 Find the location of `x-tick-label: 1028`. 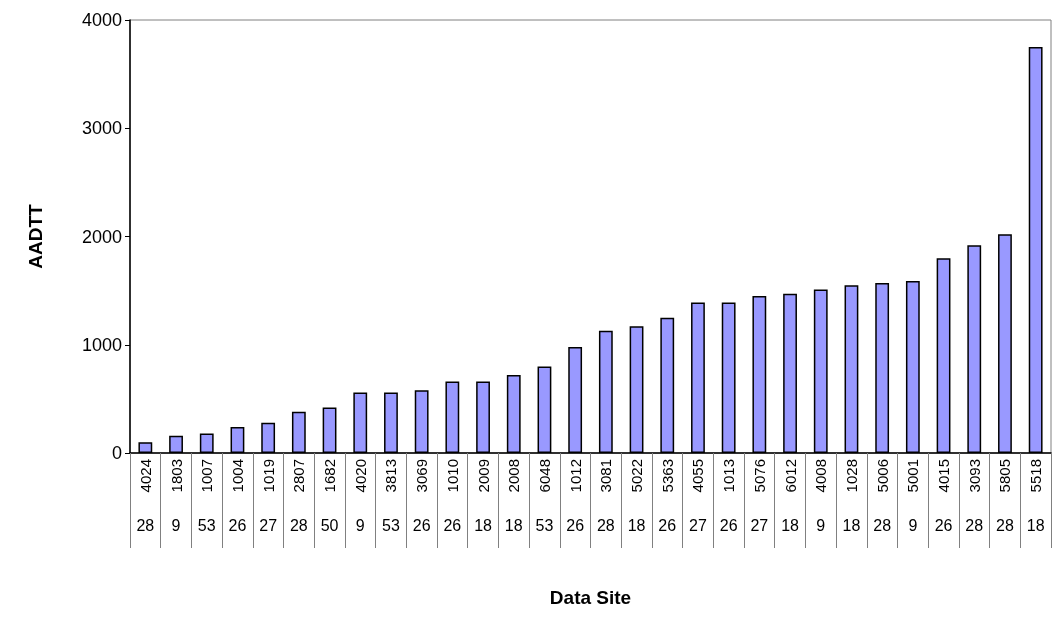

x-tick-label: 1028 is located at coordinates (851, 476).